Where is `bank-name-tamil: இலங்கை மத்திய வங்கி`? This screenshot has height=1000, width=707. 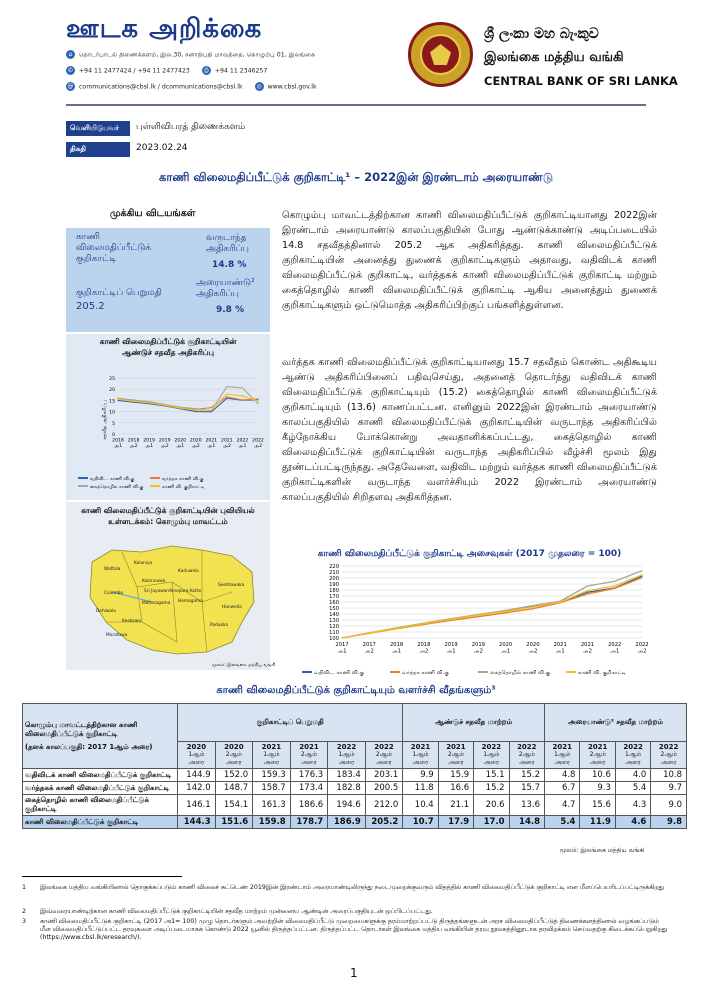 bank-name-tamil: இலங்கை மத்திய வங்கி is located at coordinates (554, 57).